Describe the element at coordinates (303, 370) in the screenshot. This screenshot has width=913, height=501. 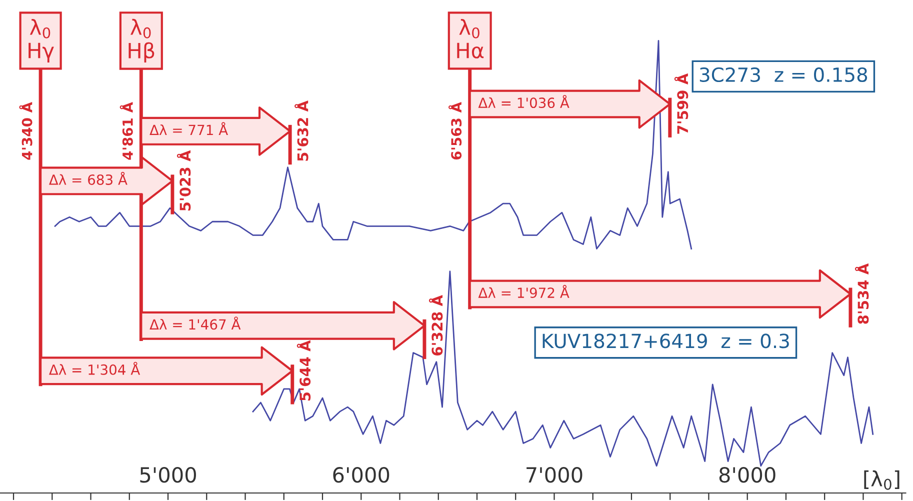
I see `ref-line-label: 5'644 Å` at that location.